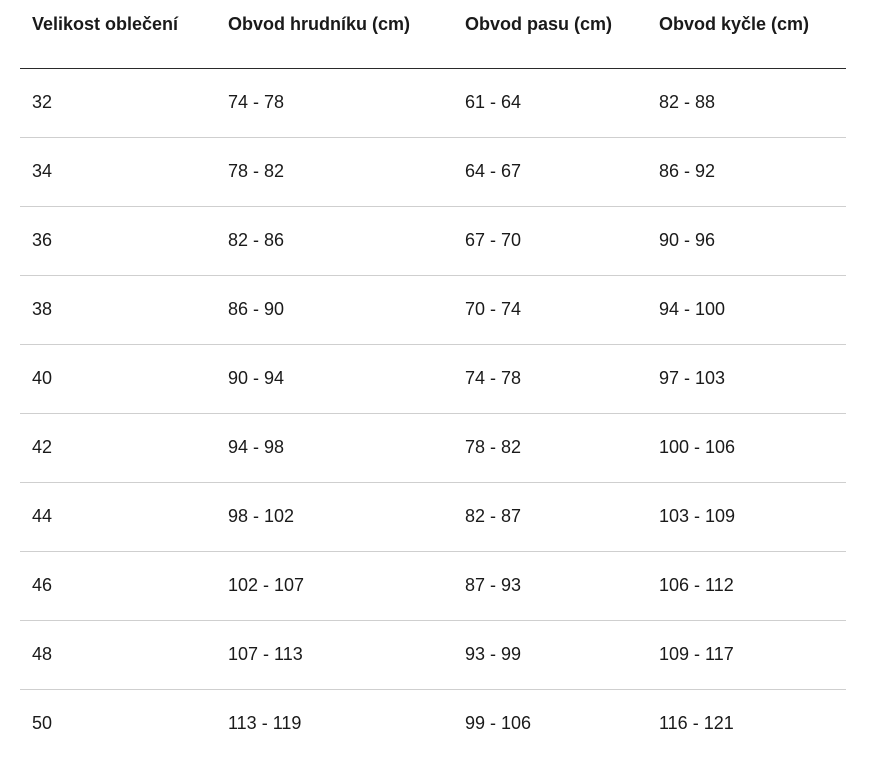  I want to click on size-cell: 44, so click(118, 517).